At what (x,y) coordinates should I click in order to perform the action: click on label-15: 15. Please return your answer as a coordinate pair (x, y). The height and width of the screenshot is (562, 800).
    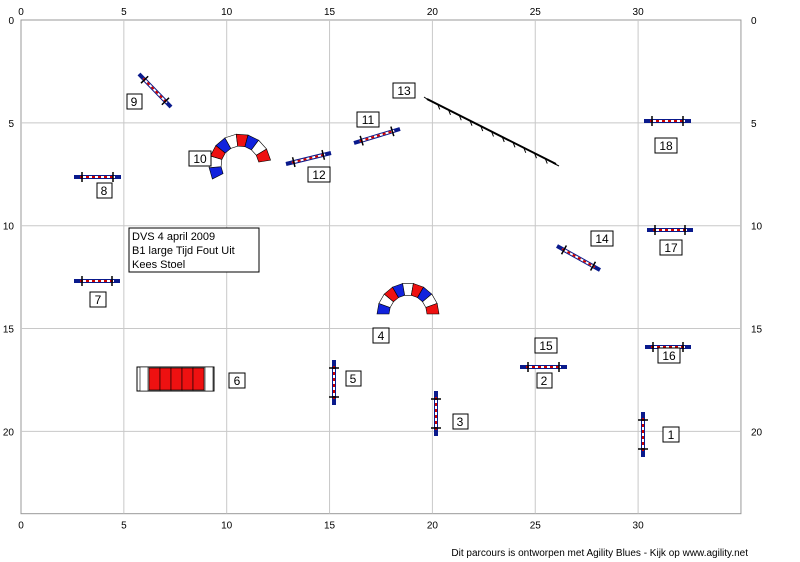
    Looking at the image, I should click on (546, 345).